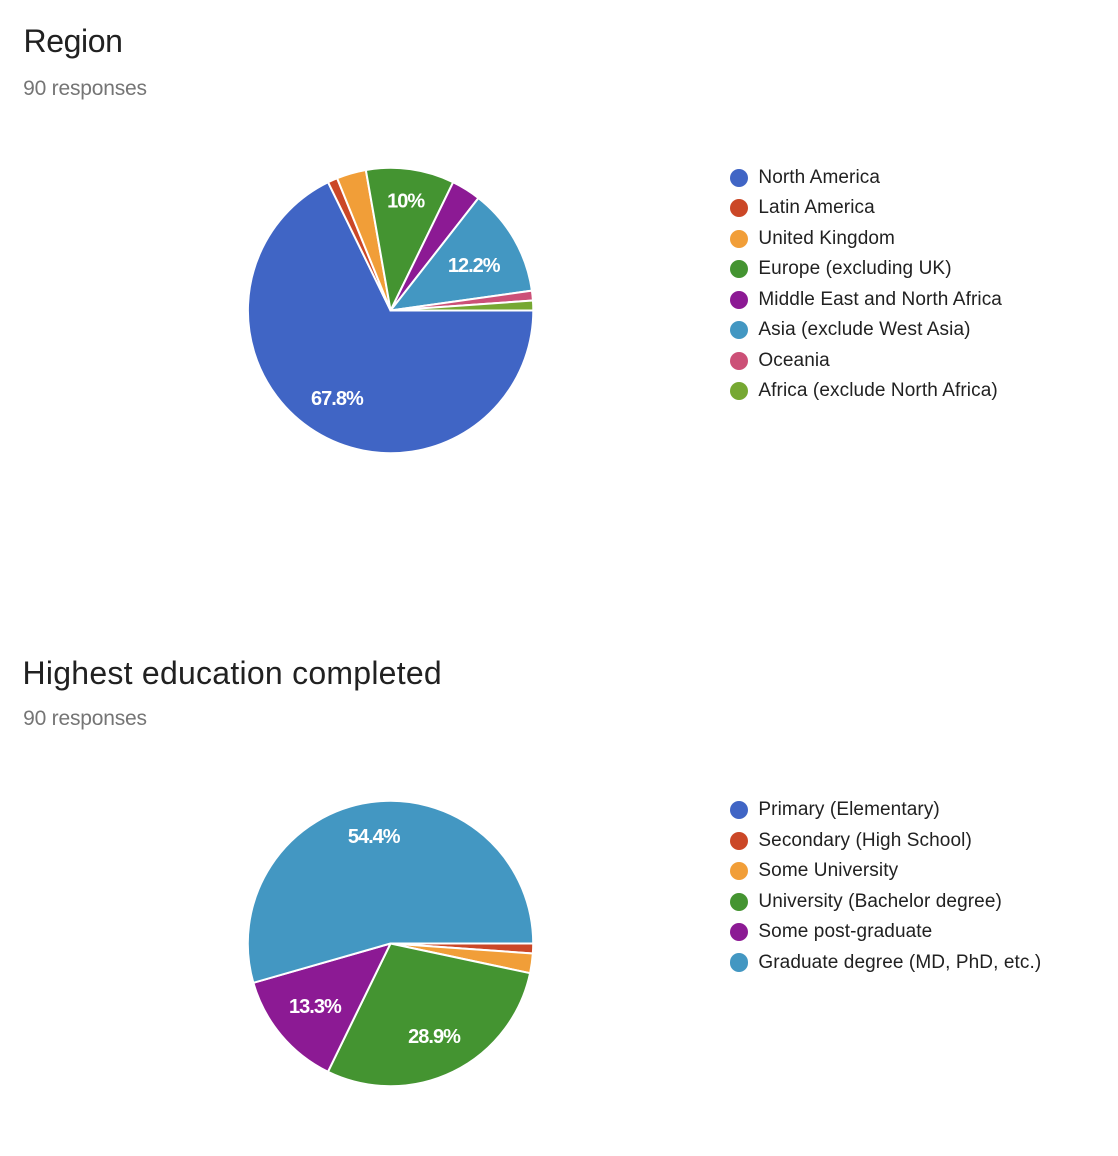 The width and height of the screenshot is (1118, 1156). What do you see at coordinates (406, 202) in the screenshot?
I see `svg-text: 10%` at bounding box center [406, 202].